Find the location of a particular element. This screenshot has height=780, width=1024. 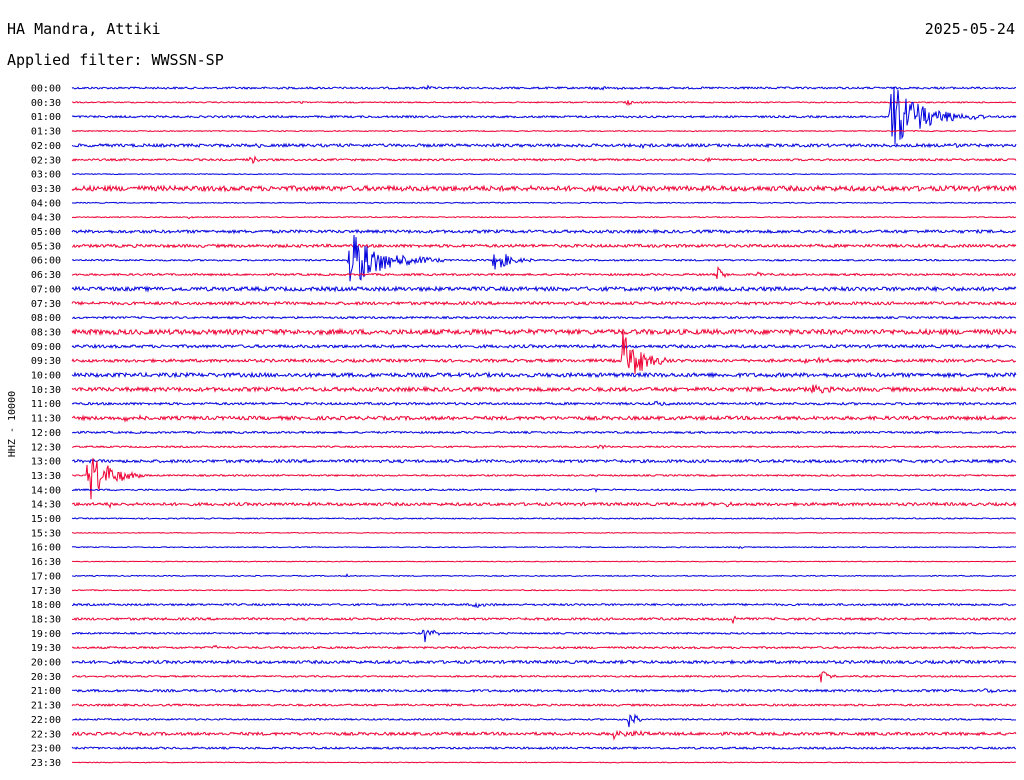

date-label: 2025-05-24 is located at coordinates (969, 29).